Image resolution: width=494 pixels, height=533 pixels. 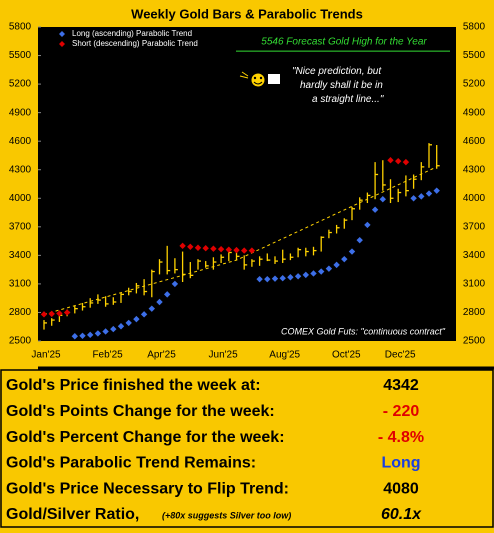 I want to click on y2-tick-label: 5500, so click(x=474, y=55).